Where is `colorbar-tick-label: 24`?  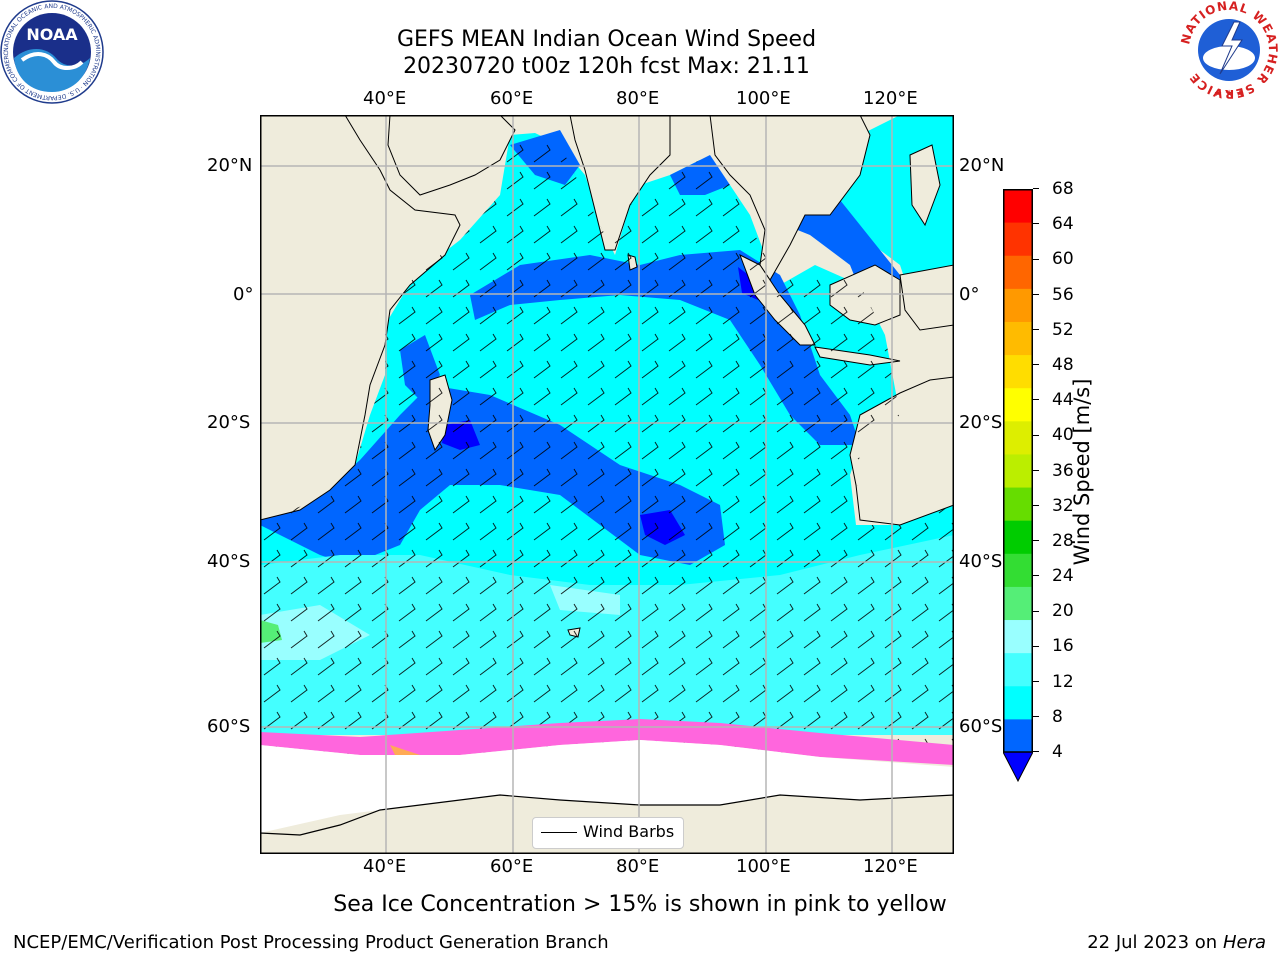
colorbar-tick-label: 24 is located at coordinates (1063, 576).